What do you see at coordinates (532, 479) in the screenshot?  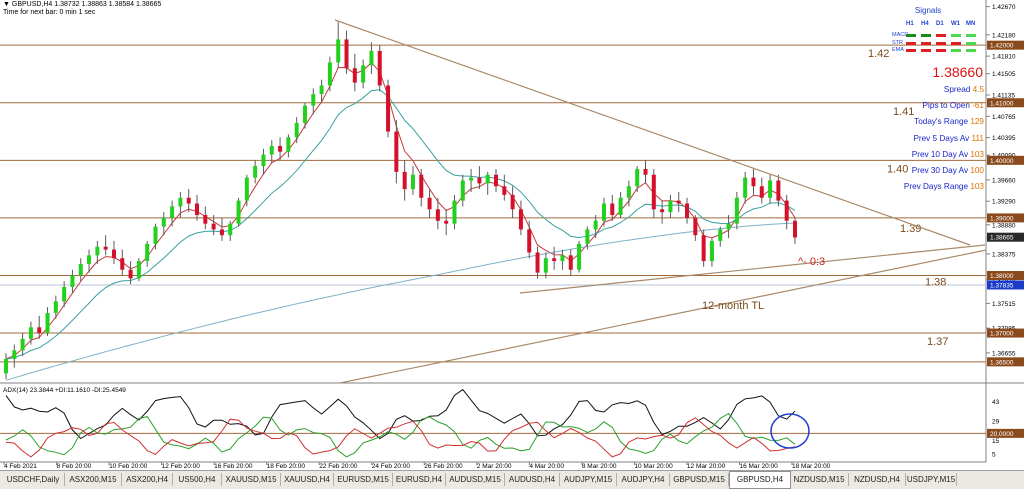 I see `tab-audusd-h4: AUDUSD,H4` at bounding box center [532, 479].